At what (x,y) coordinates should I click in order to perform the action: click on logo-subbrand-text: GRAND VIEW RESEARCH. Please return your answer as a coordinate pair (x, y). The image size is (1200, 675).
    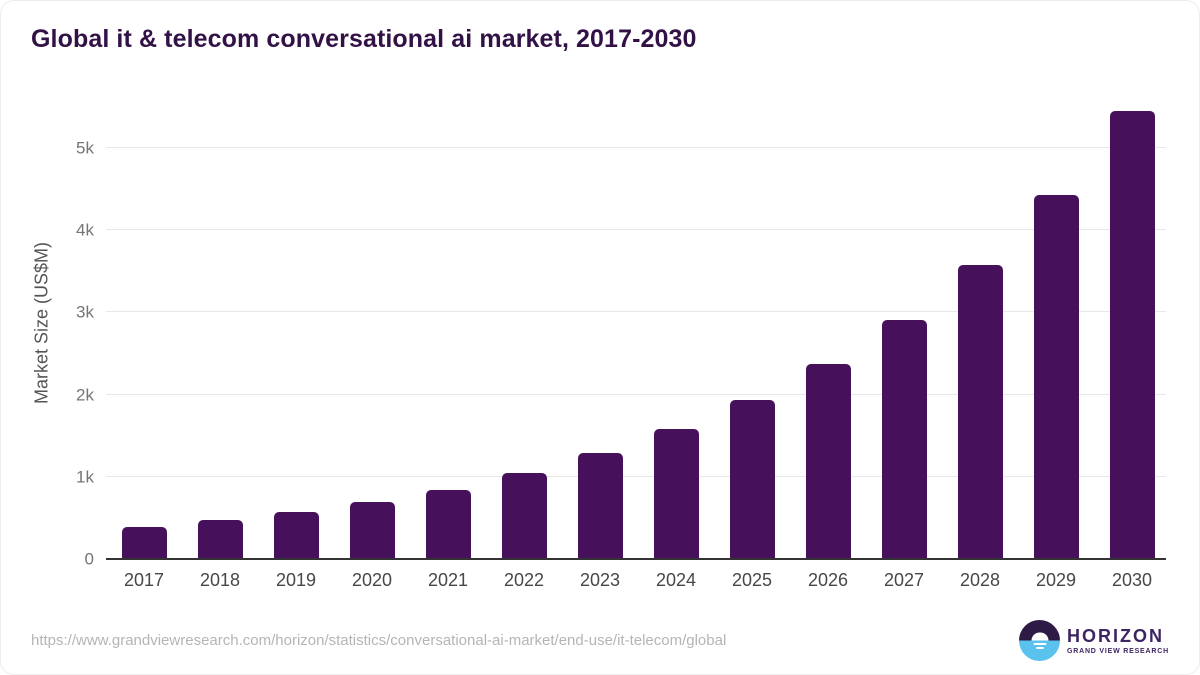
    Looking at the image, I should click on (1118, 651).